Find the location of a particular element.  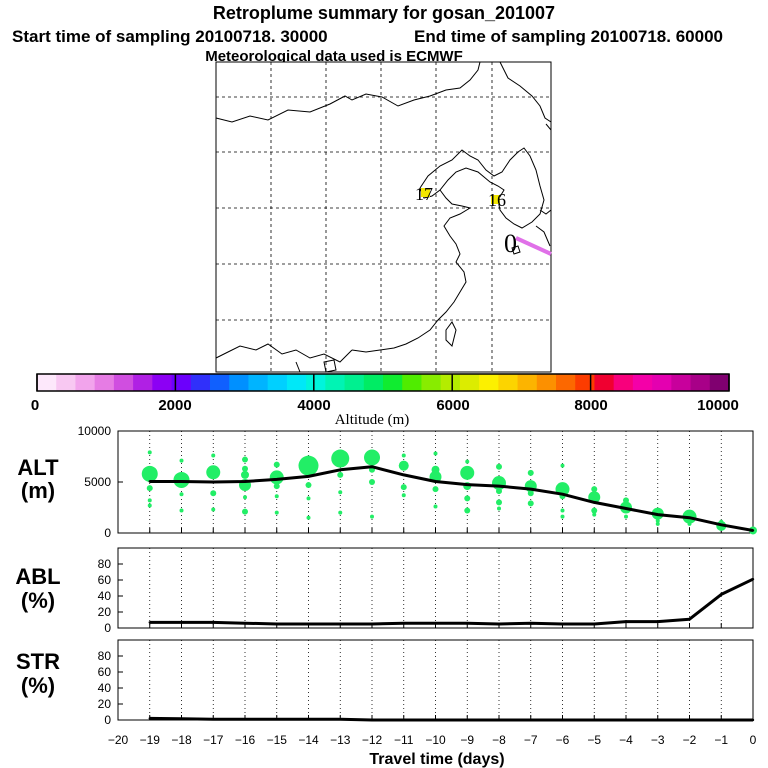

met-data-label: Meteorological data used is ECMWF is located at coordinates (334, 56).